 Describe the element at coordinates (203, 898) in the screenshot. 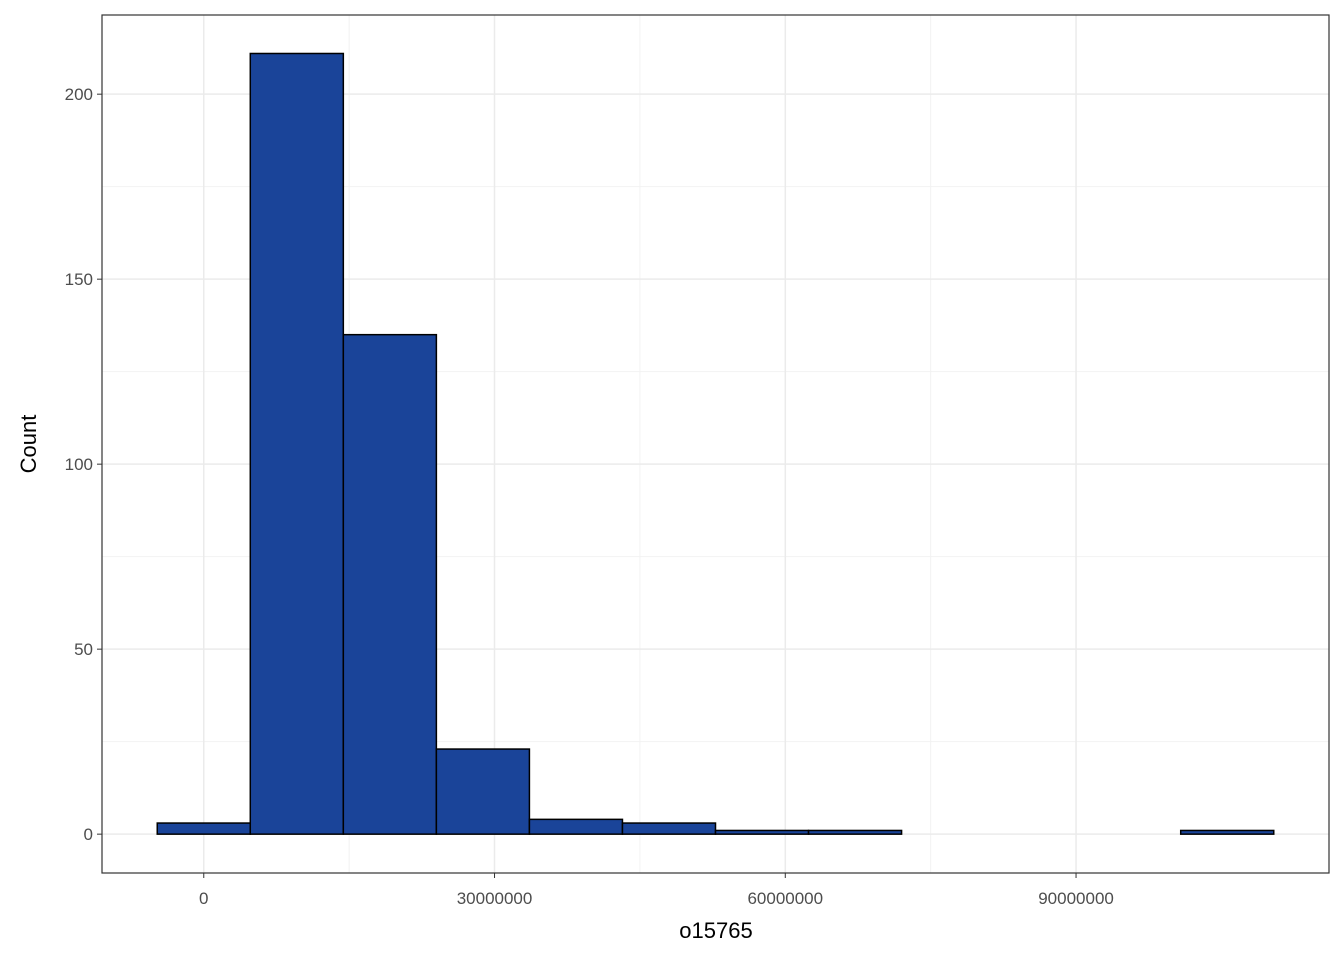

I see `x-tick-label: 0` at that location.